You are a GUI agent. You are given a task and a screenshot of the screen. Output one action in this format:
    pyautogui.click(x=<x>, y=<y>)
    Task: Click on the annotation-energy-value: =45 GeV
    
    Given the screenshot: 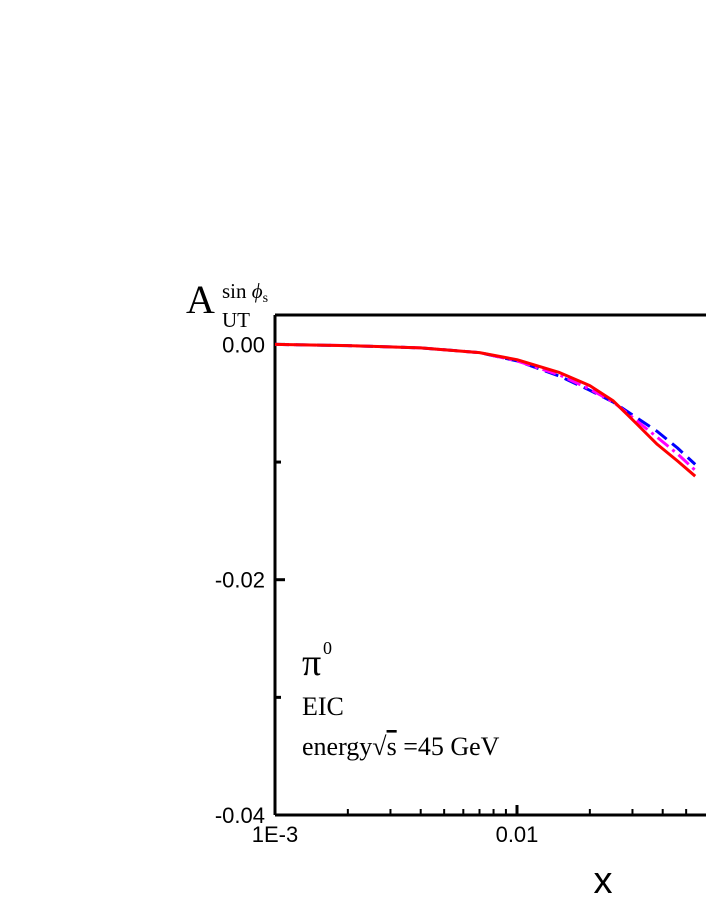 What is the action you would take?
    pyautogui.click(x=448, y=746)
    